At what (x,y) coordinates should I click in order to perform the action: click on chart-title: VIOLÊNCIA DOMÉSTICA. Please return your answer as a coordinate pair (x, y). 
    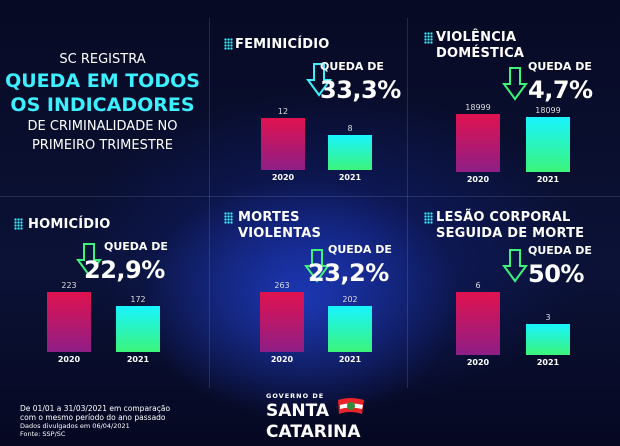
    Looking at the image, I should click on (480, 46).